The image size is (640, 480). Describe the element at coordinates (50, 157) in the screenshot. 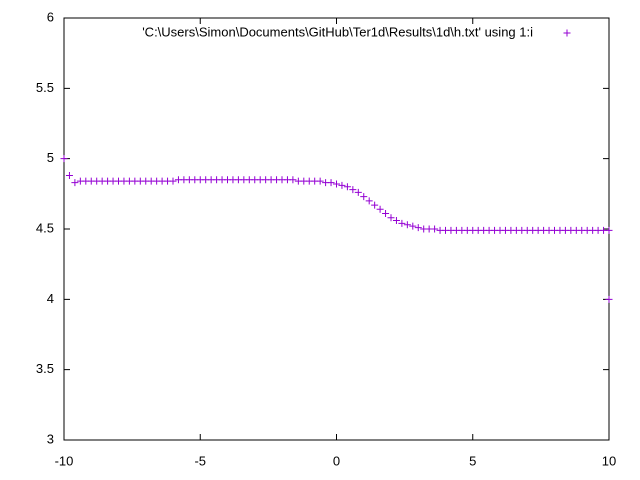

I see `y-tick-label: 5` at that location.